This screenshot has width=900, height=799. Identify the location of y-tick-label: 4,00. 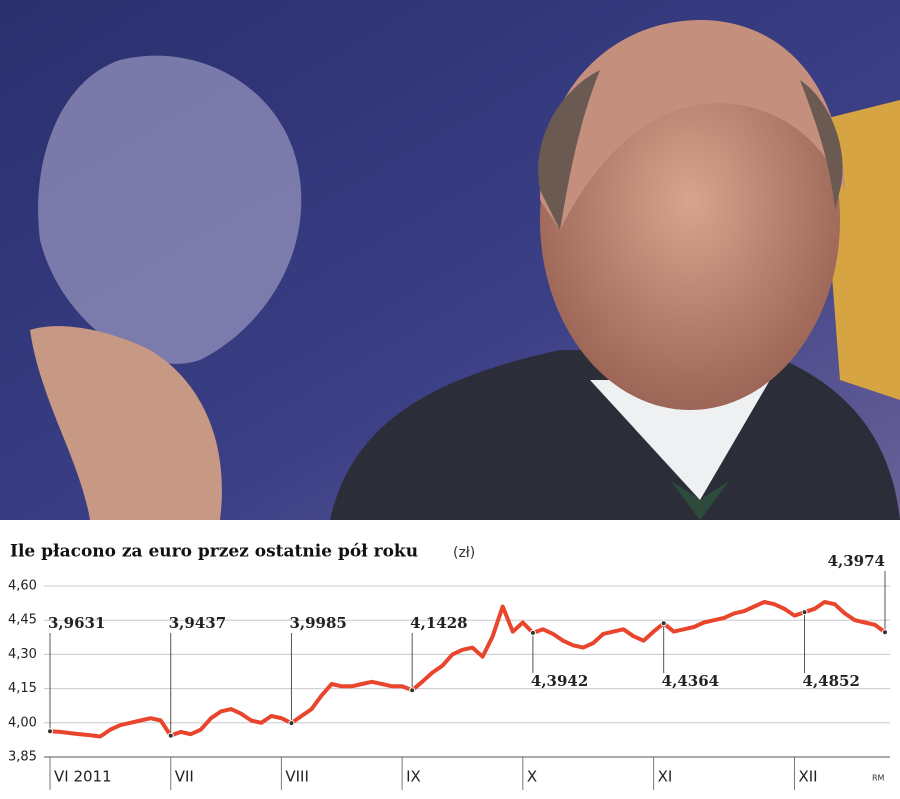
(22, 722).